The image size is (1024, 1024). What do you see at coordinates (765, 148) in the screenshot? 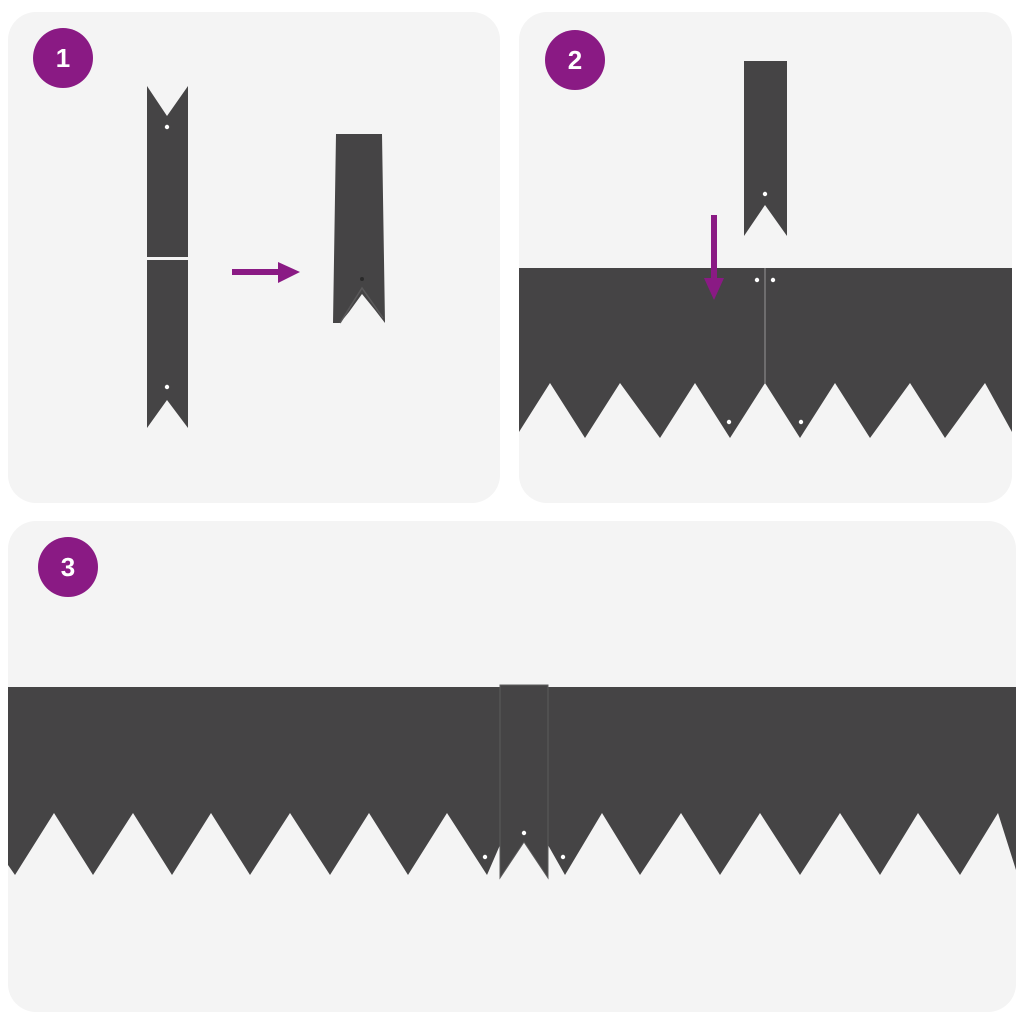
I see `stake` at bounding box center [765, 148].